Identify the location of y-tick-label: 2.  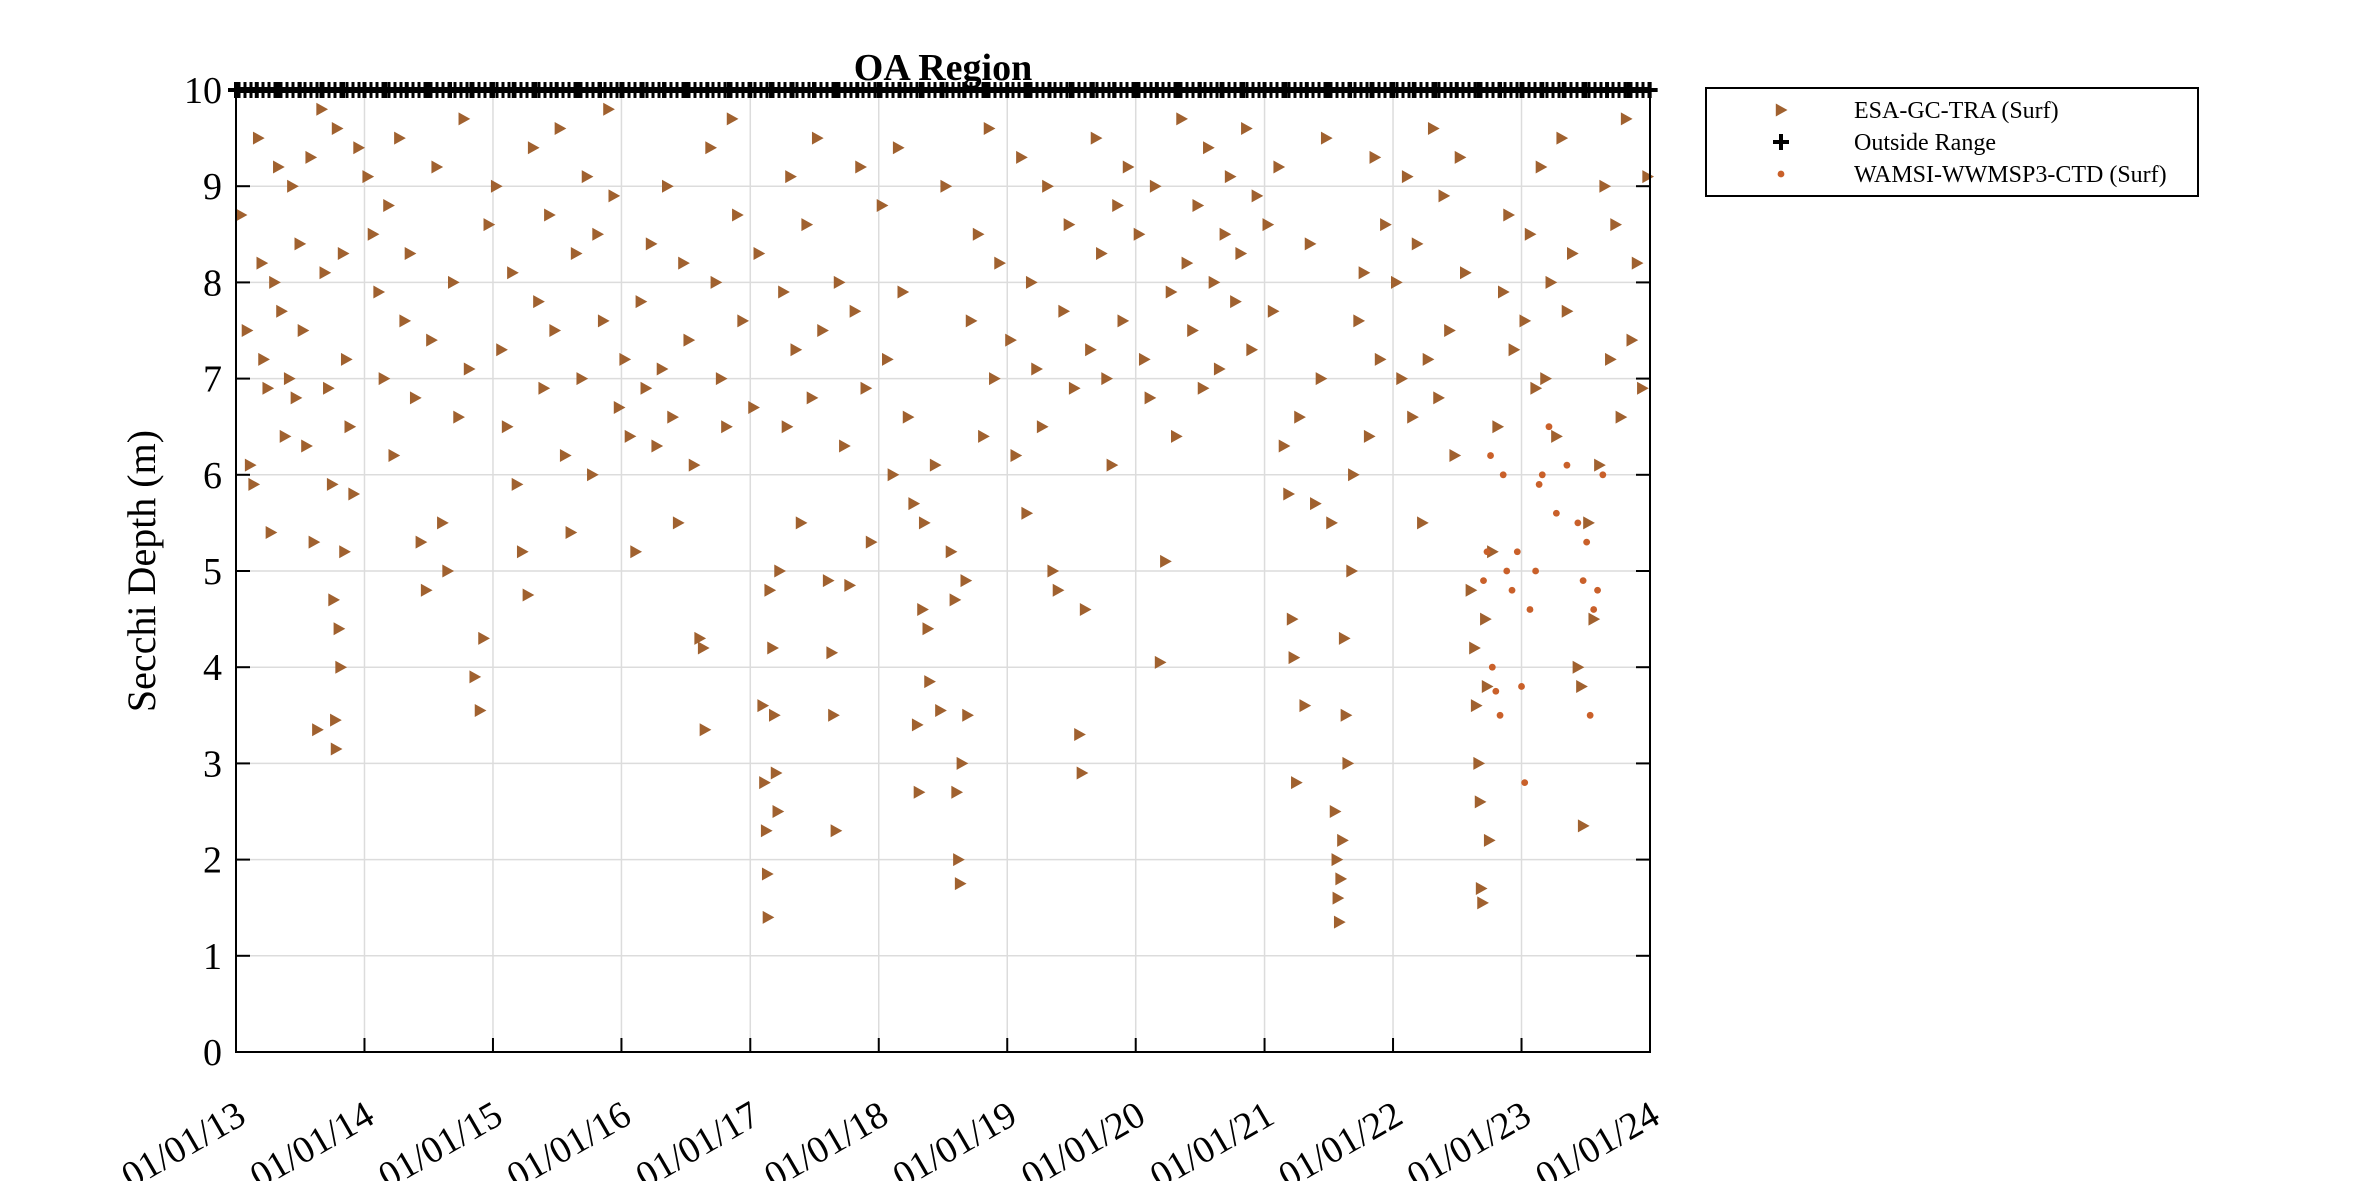
(212, 861).